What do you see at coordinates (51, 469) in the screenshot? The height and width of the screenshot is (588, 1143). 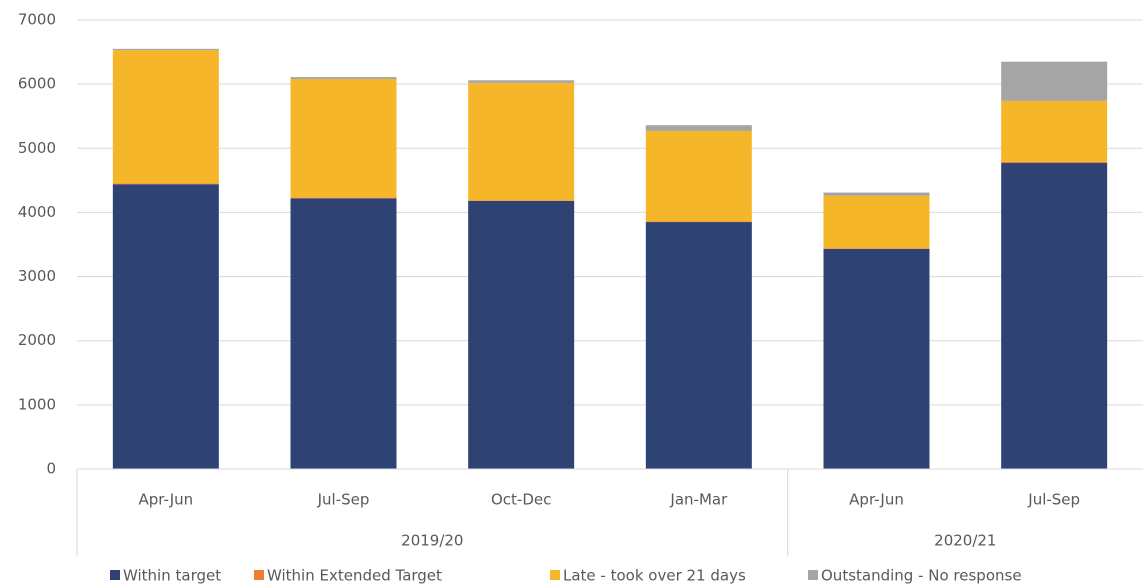 I see `y-tick-label: 0` at bounding box center [51, 469].